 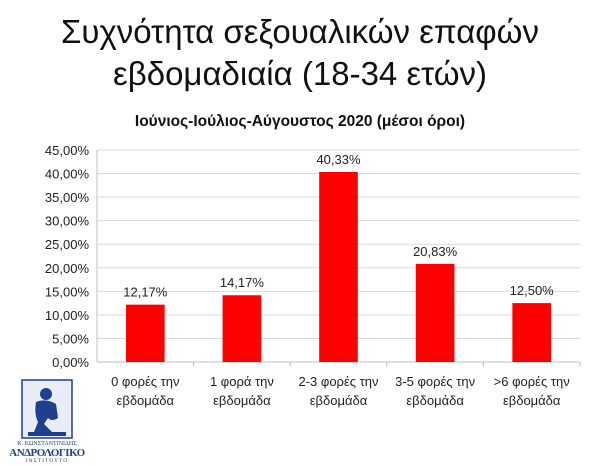 I want to click on y-tick-label: 20,00%, so click(x=67, y=268).